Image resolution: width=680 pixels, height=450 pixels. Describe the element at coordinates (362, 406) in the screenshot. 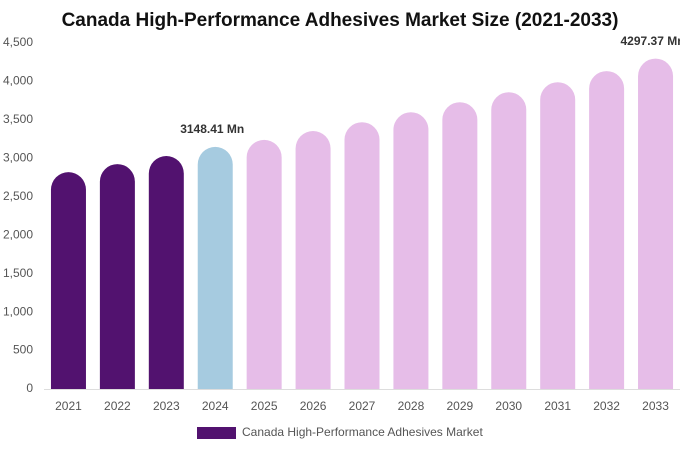

I see `x-tick-label: 2027` at that location.